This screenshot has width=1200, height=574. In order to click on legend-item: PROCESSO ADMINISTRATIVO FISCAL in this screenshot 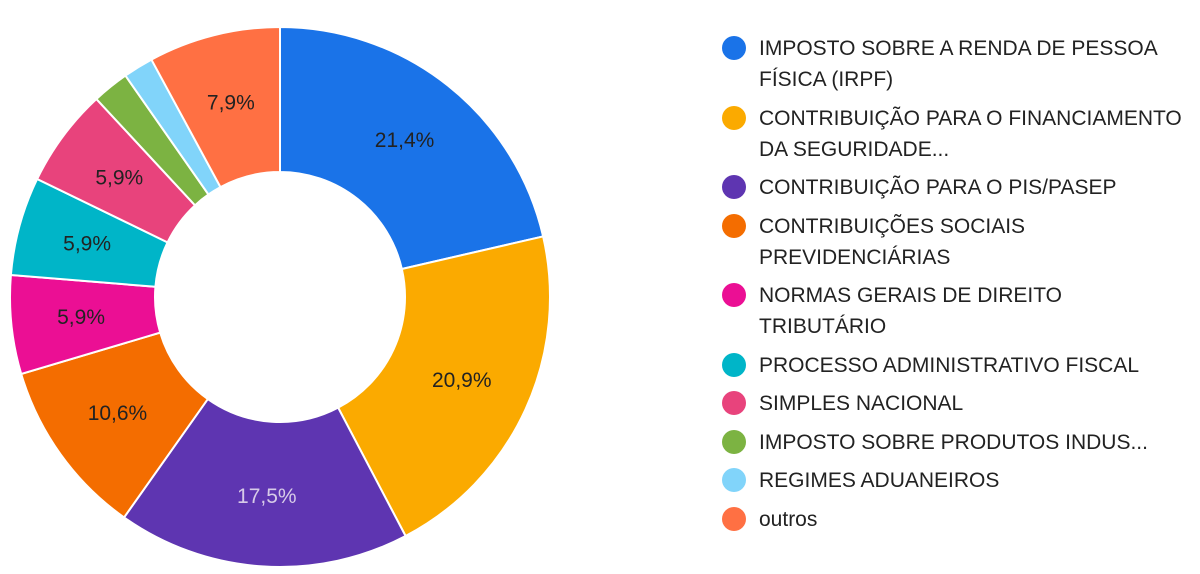, I will do `click(957, 365)`.